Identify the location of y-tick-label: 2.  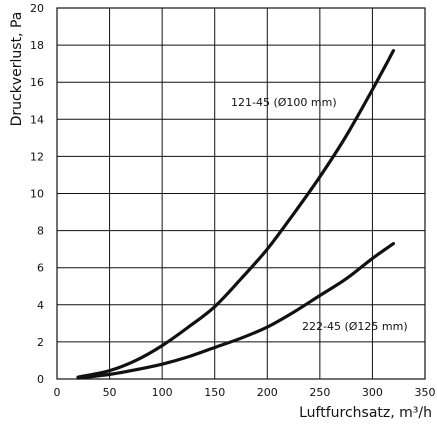
(40, 342).